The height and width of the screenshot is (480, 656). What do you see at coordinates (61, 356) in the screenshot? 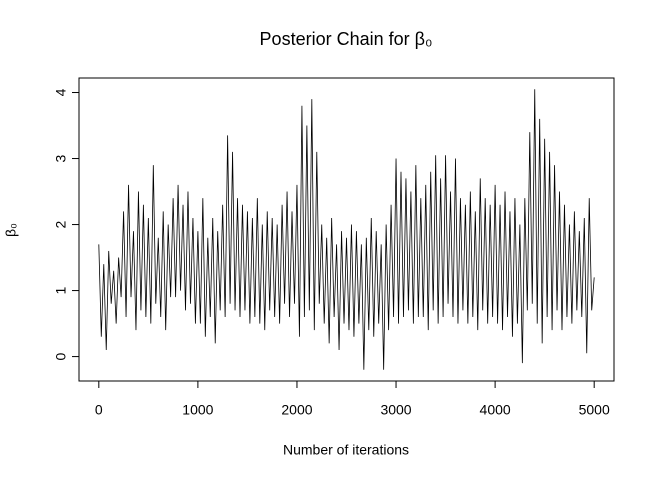
I see `y-tick-label: 0` at bounding box center [61, 356].